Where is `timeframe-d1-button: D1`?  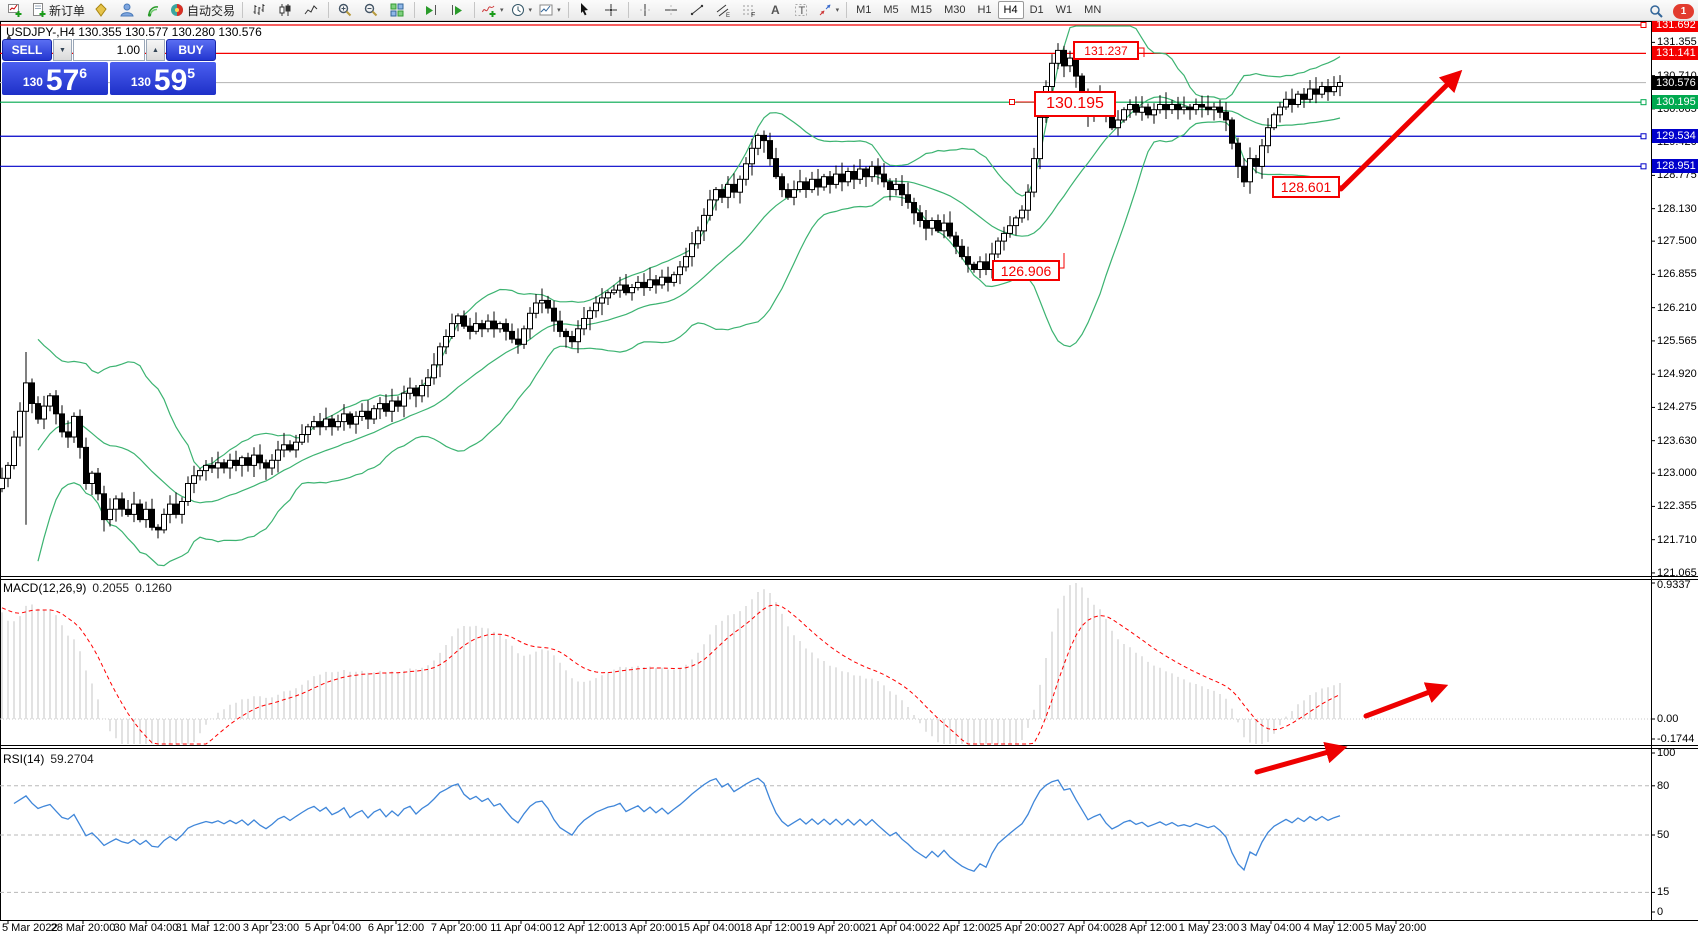
timeframe-d1-button: D1 is located at coordinates (1036, 10).